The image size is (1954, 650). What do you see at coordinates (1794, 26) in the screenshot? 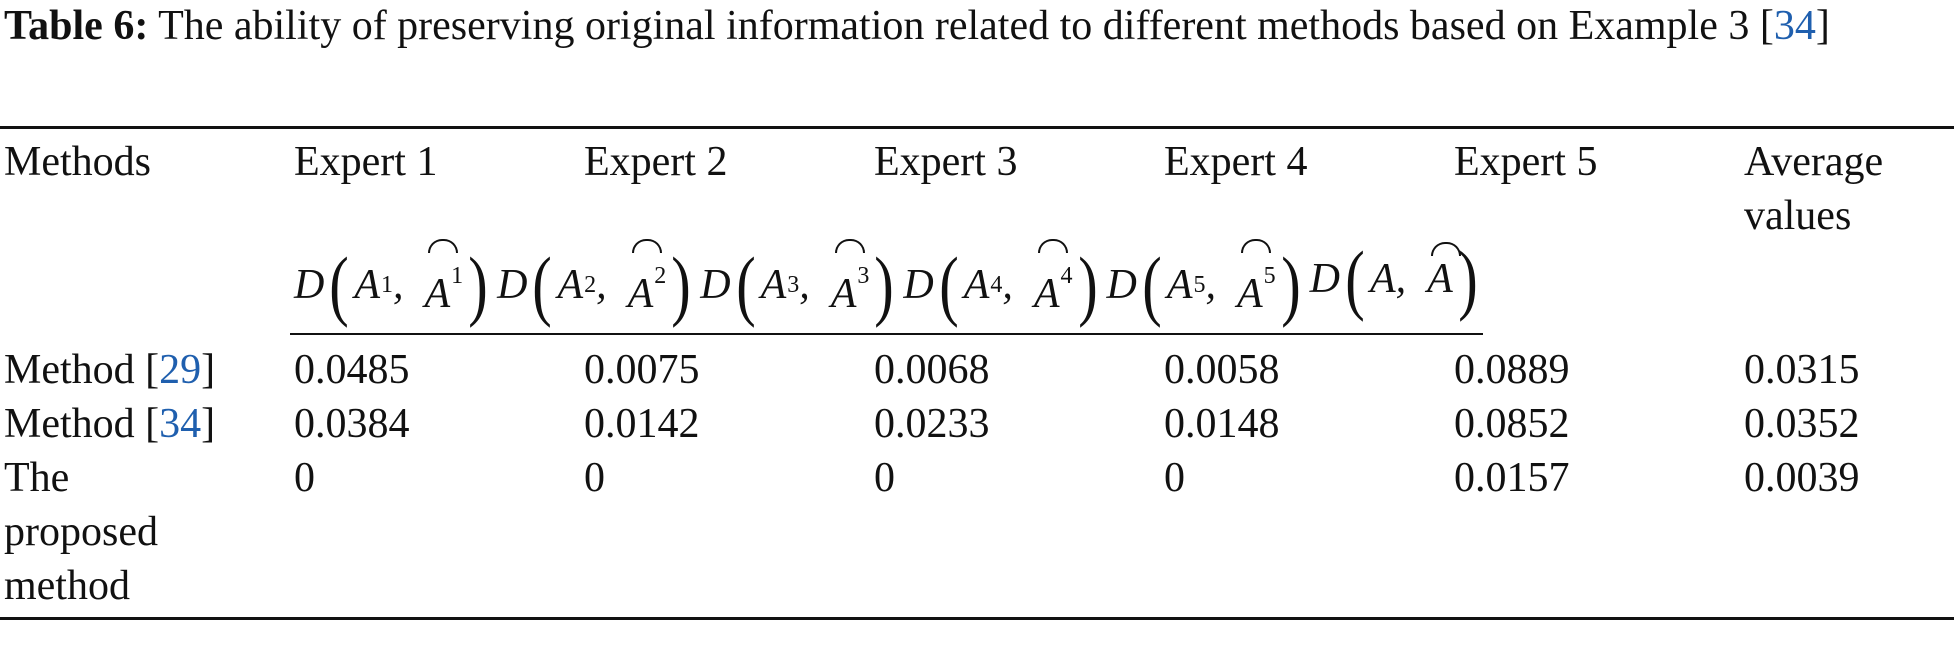
I see `caption-ref-link: 34` at bounding box center [1794, 26].